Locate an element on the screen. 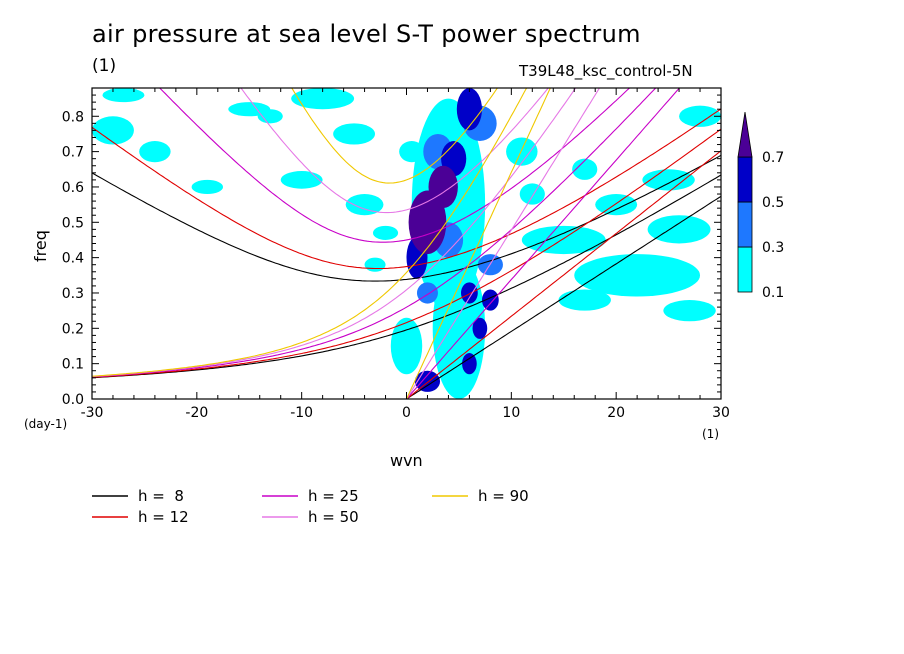 This screenshot has width=904, height=654. y-tick-label: 0.5 is located at coordinates (73, 223).